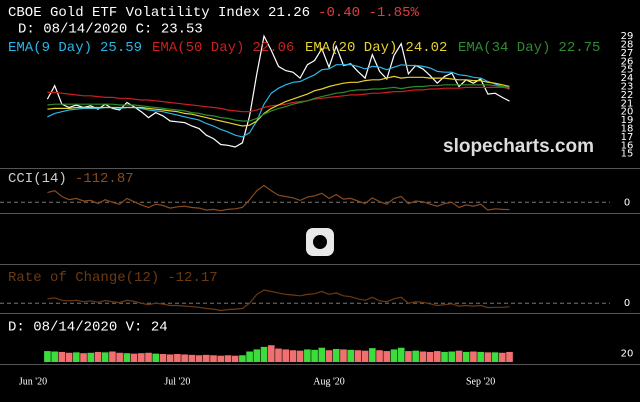  What do you see at coordinates (627, 145) in the screenshot?
I see `y-tick-label: 16` at bounding box center [627, 145].